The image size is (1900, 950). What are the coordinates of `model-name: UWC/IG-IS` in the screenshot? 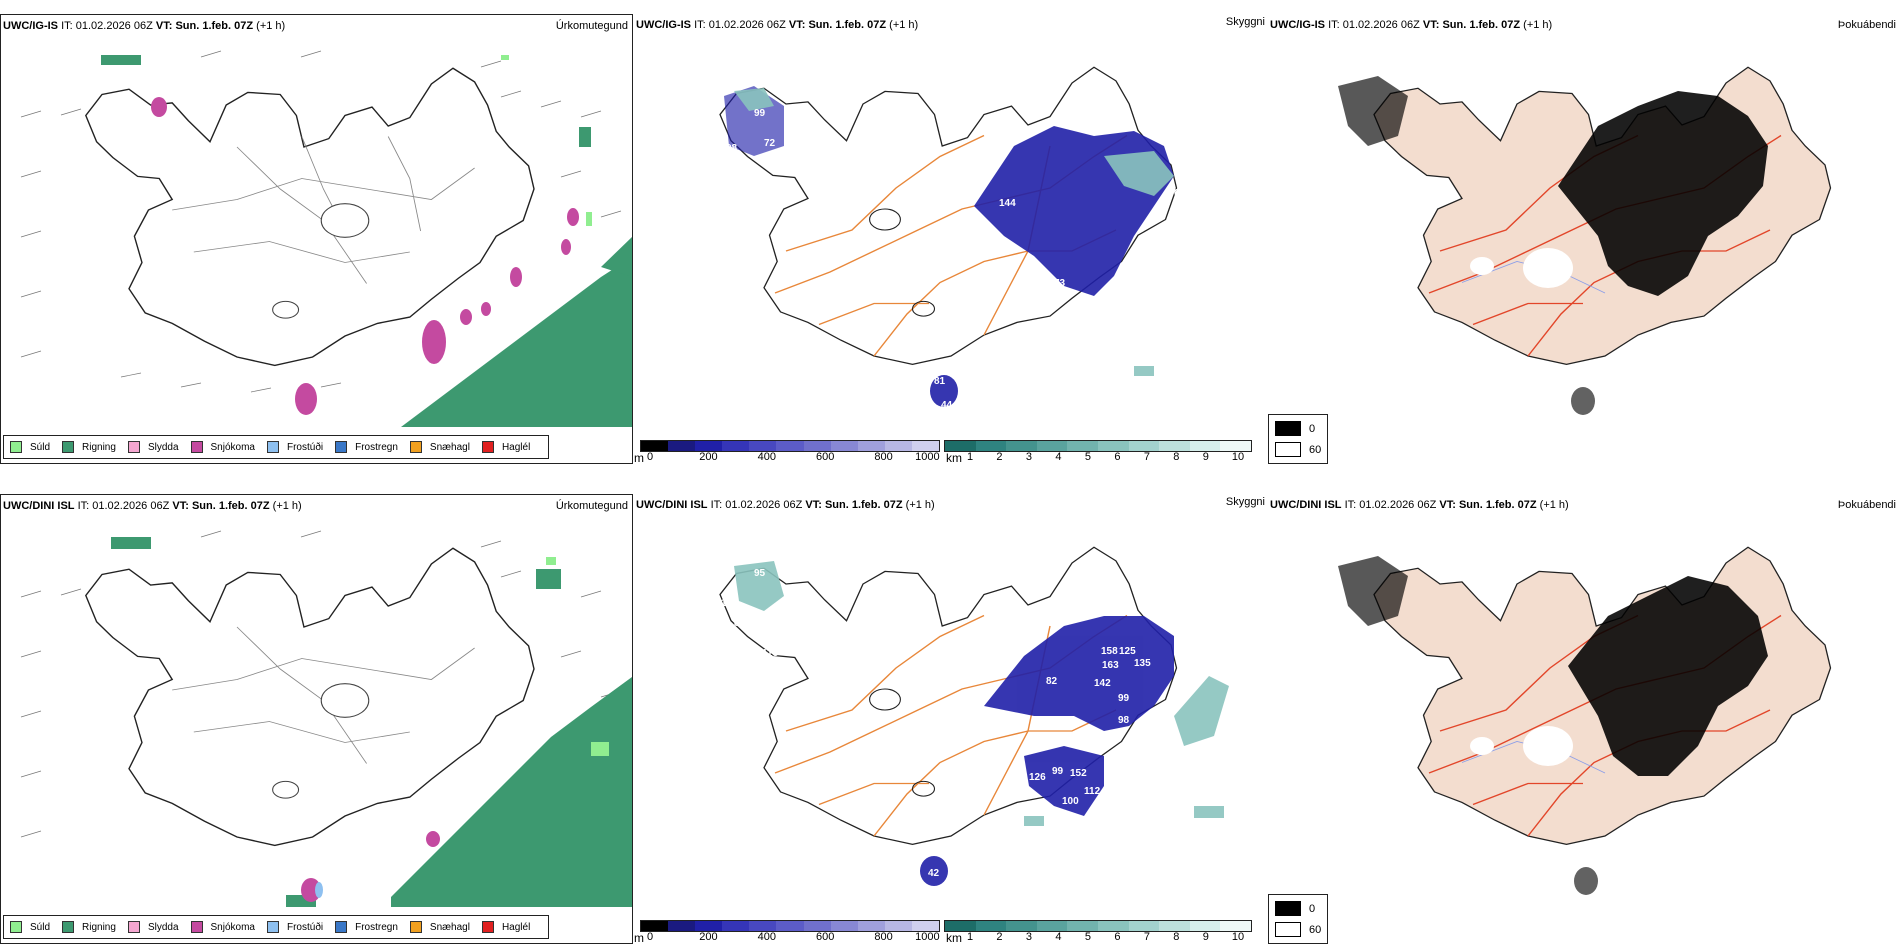 It's located at (663, 25).